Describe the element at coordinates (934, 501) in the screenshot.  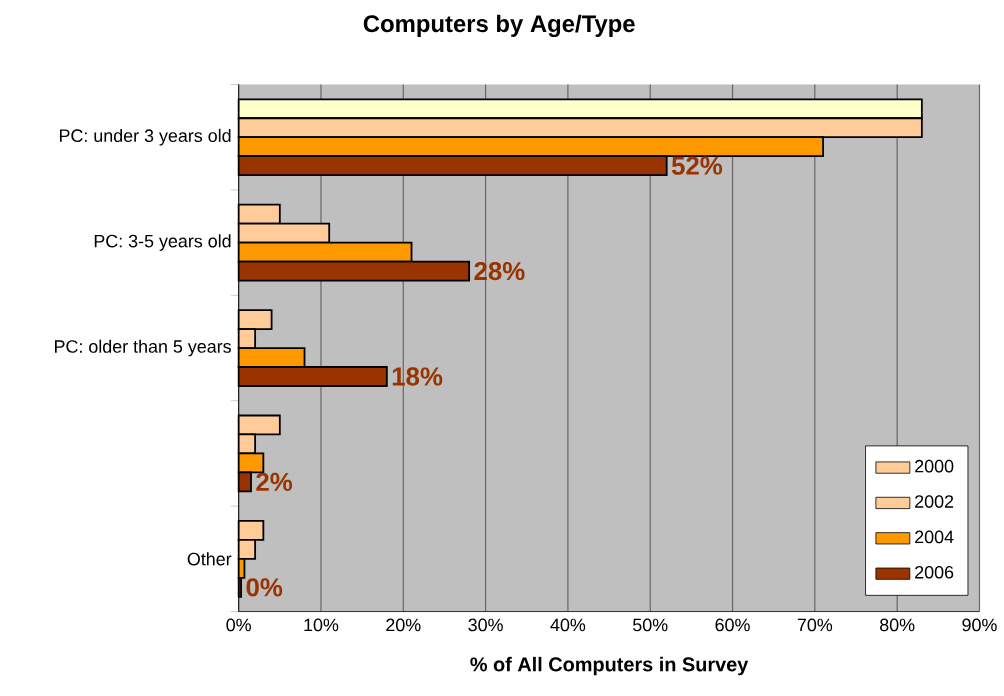
I see `legend-label: 2002` at that location.